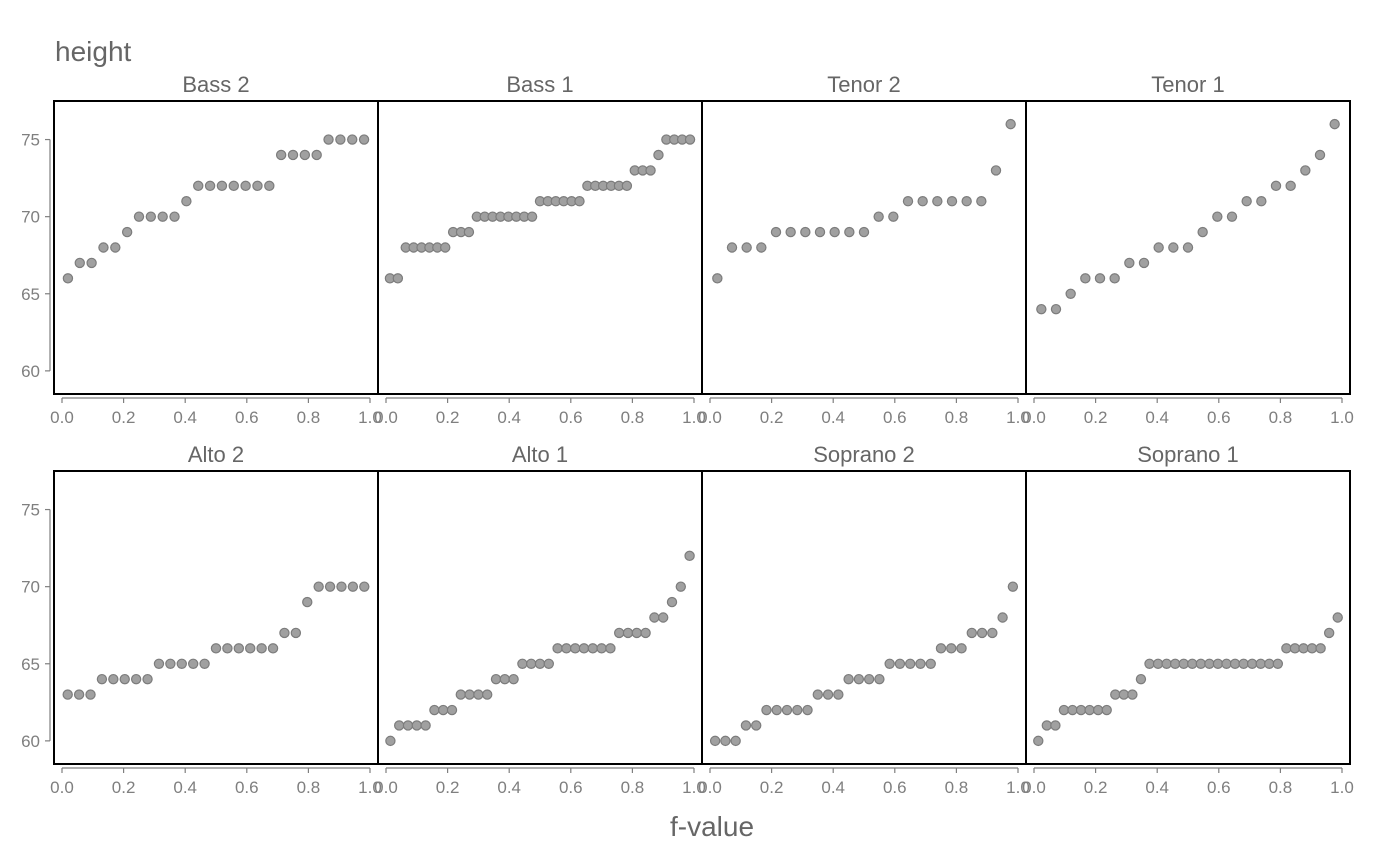  What do you see at coordinates (712, 826) in the screenshot?
I see `x-axis-title: f-value` at bounding box center [712, 826].